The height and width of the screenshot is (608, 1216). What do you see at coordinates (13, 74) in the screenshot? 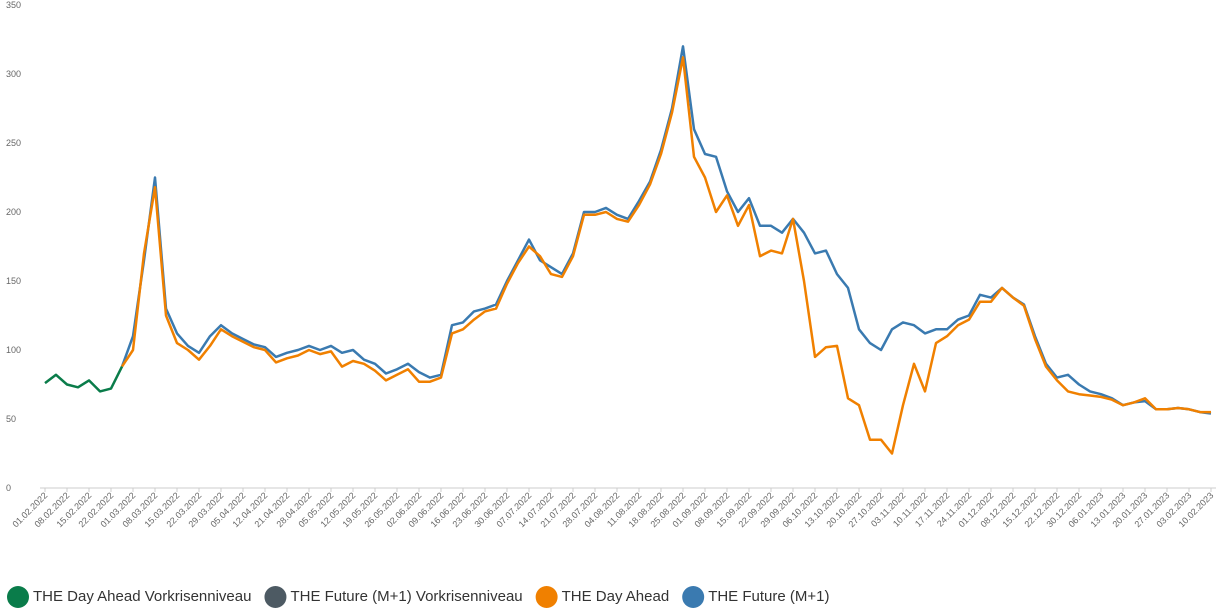
I see `y-tick-label: 300` at bounding box center [13, 74].